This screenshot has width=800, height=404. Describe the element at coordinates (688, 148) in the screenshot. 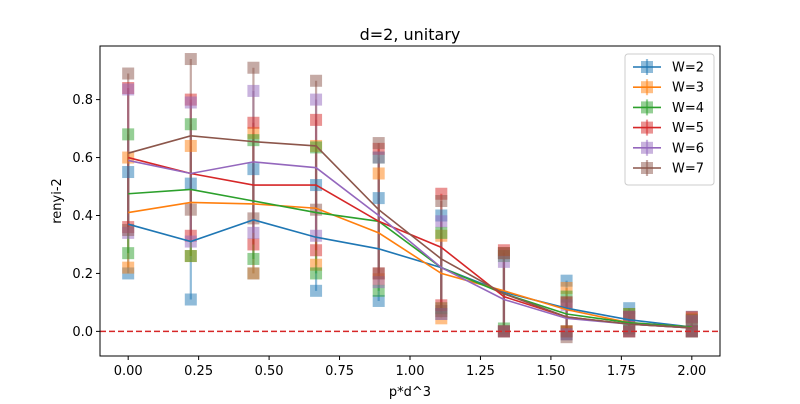

I see `legend-label: W=6` at that location.